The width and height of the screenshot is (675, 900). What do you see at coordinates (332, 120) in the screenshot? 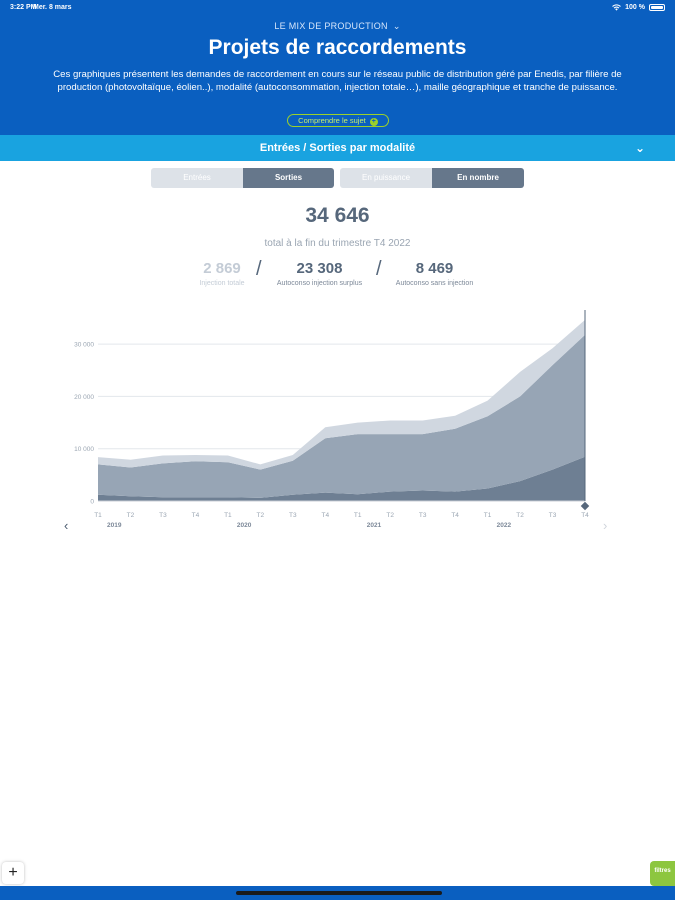
I see `learn-more-label: Comprendre le sujet` at bounding box center [332, 120].